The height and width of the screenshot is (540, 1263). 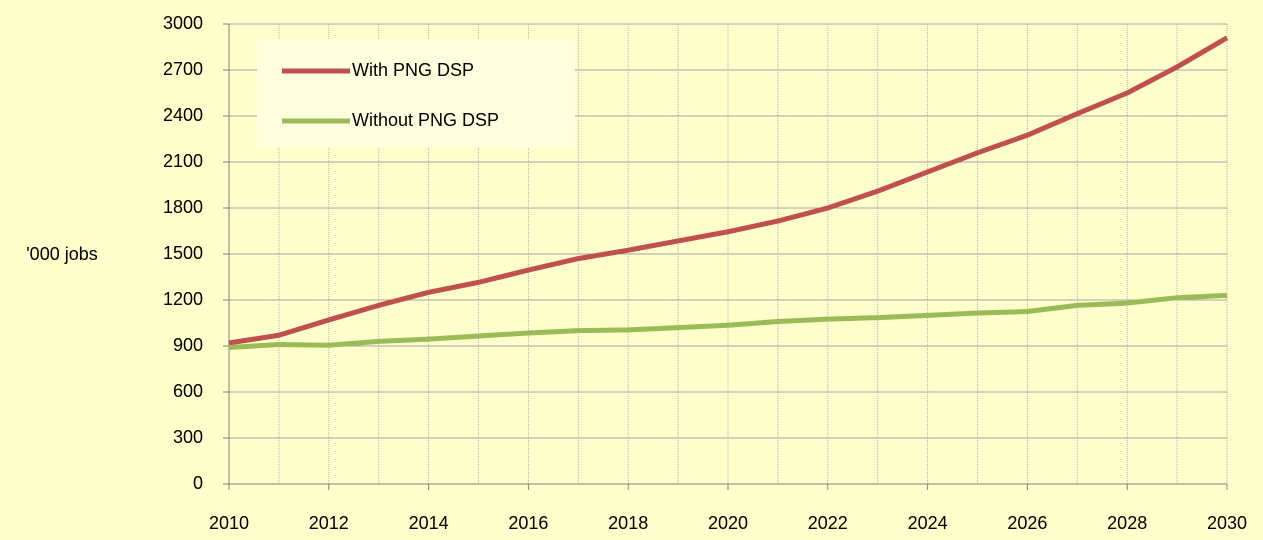 What do you see at coordinates (183, 207) in the screenshot?
I see `y-tick-label: 1800` at bounding box center [183, 207].